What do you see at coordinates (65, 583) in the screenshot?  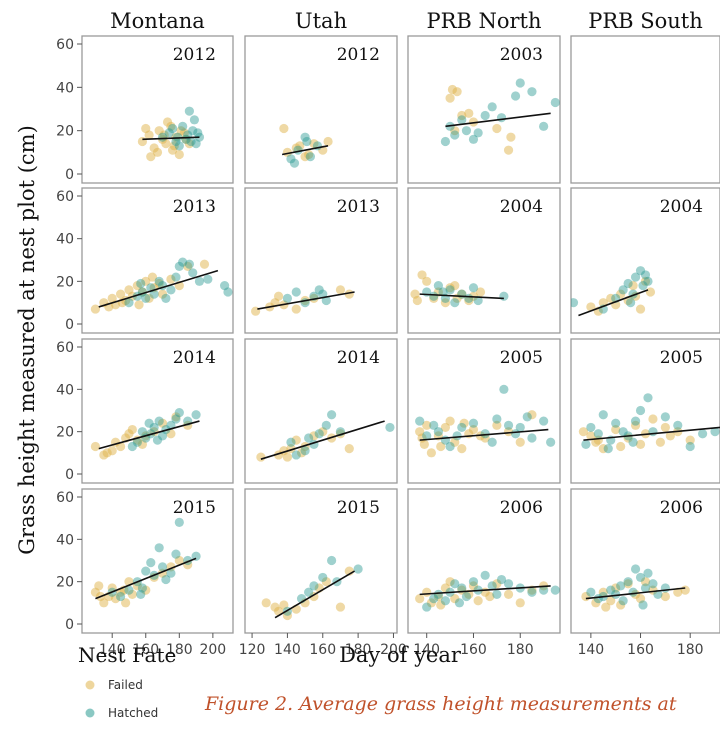 I see `y-tick-label: 20` at bounding box center [65, 583].